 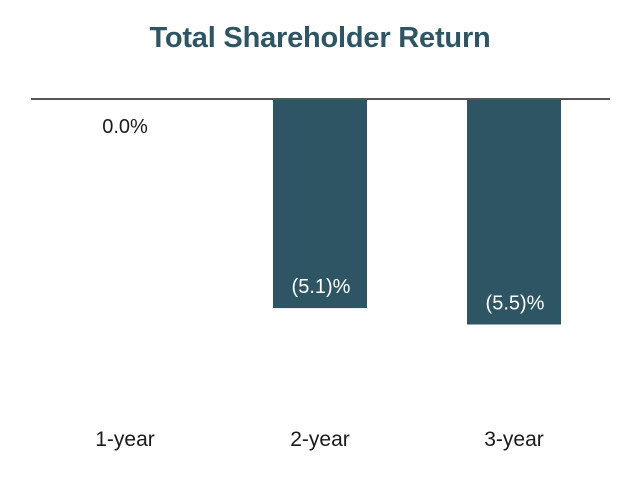 I want to click on category-ticks: 1-year 2-year 3-year, so click(x=319, y=439).